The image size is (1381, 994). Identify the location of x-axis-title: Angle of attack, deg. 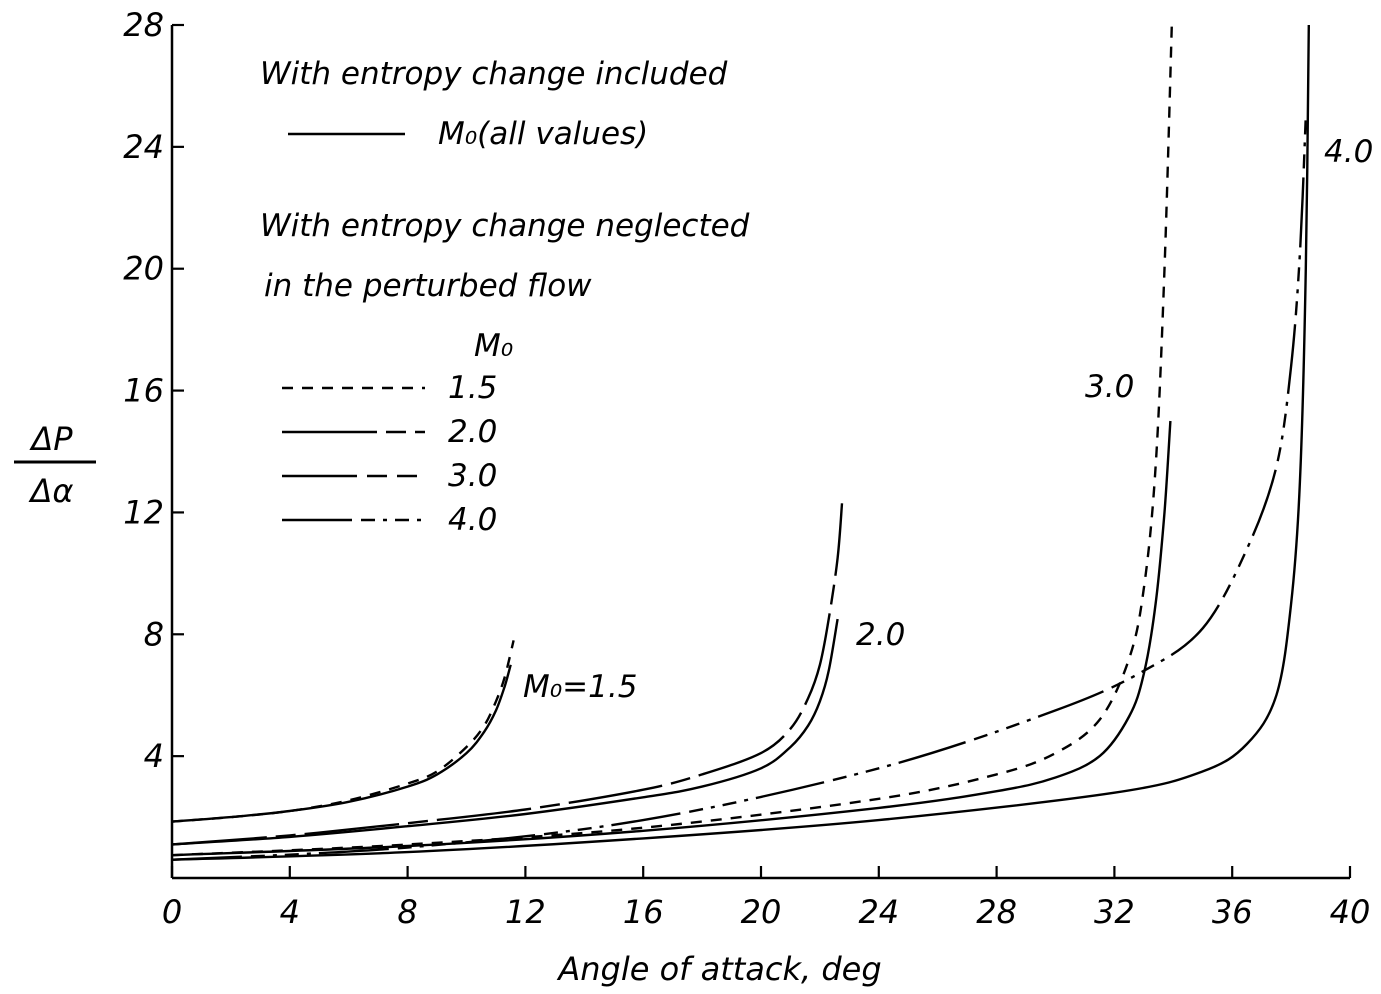
(718, 969).